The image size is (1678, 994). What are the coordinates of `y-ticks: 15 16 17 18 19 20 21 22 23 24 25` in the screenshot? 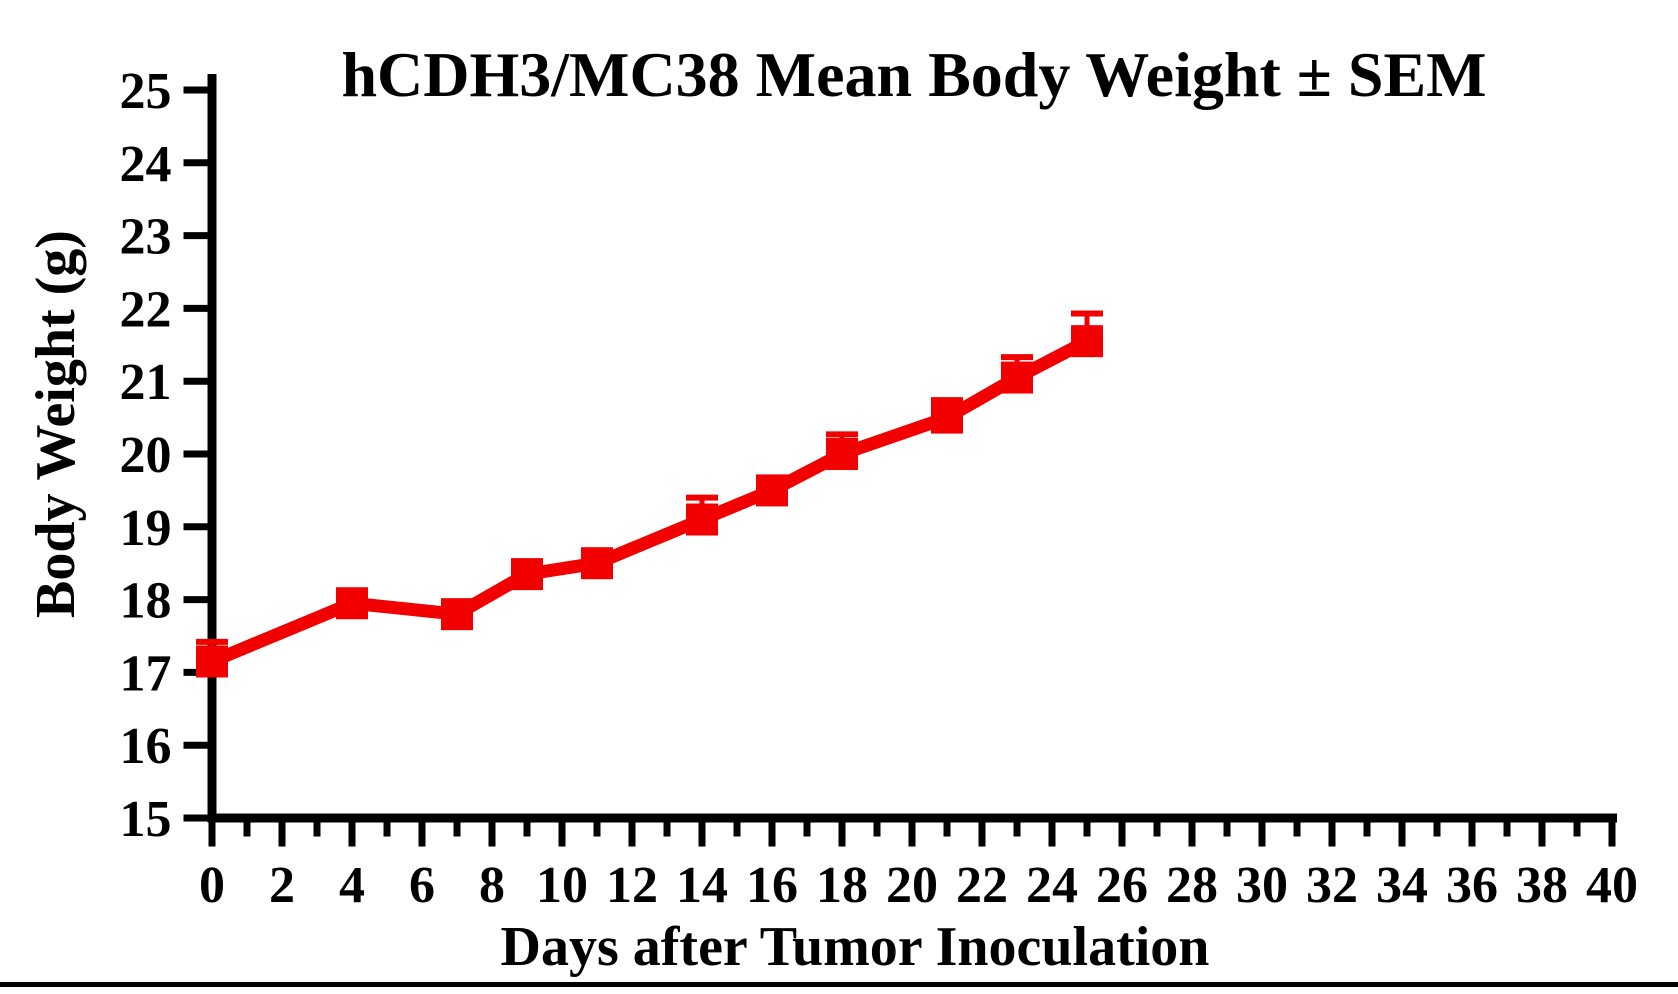 It's located at (164, 455).